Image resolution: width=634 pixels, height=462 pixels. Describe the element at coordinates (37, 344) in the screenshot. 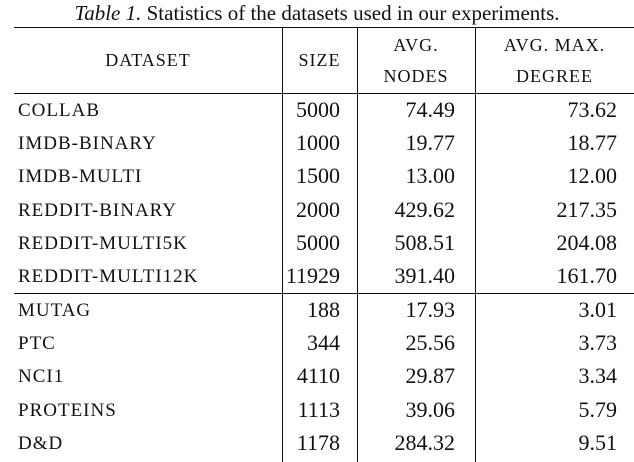

I see `dataset-name: PTC` at that location.